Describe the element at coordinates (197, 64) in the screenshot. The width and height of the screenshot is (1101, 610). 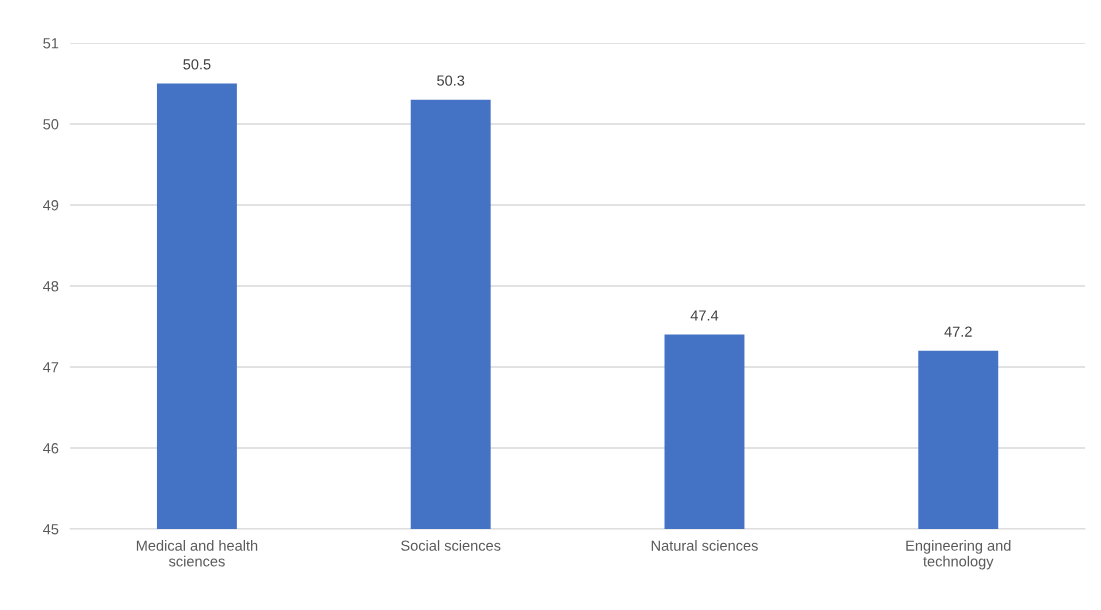
I see `data-label: 50.5` at that location.